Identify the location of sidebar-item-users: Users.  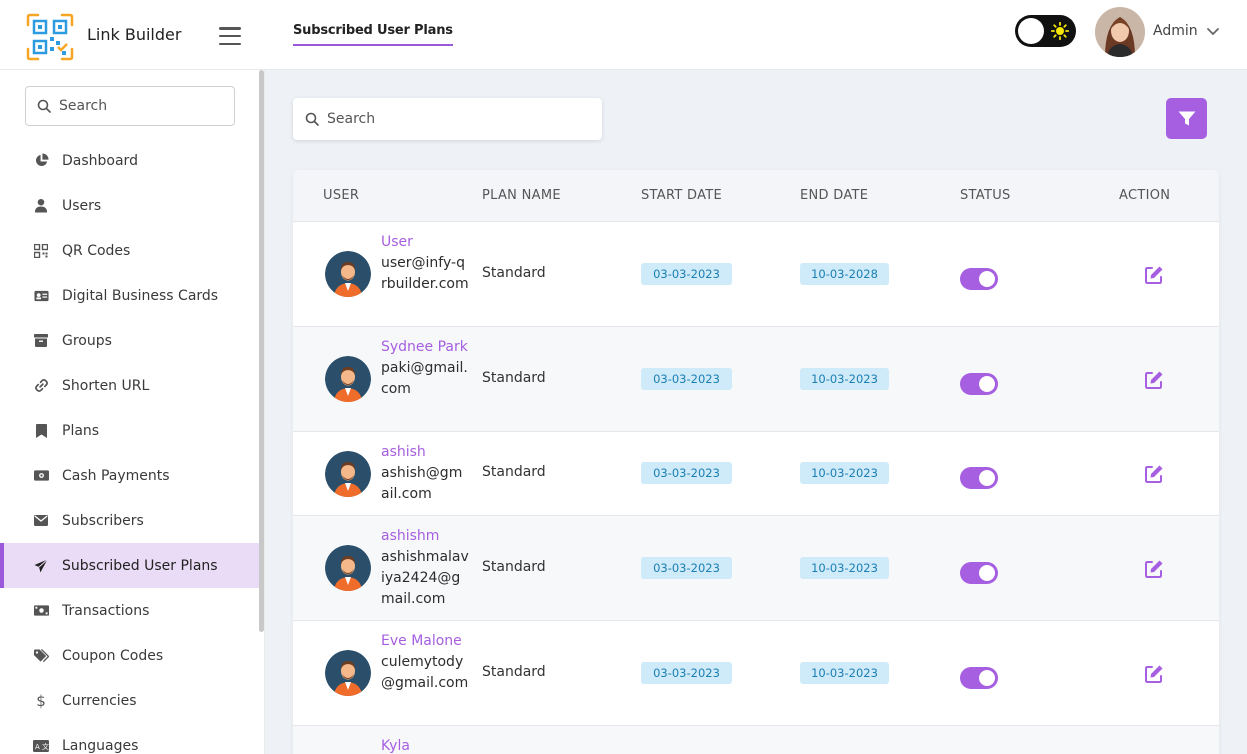
(129, 205).